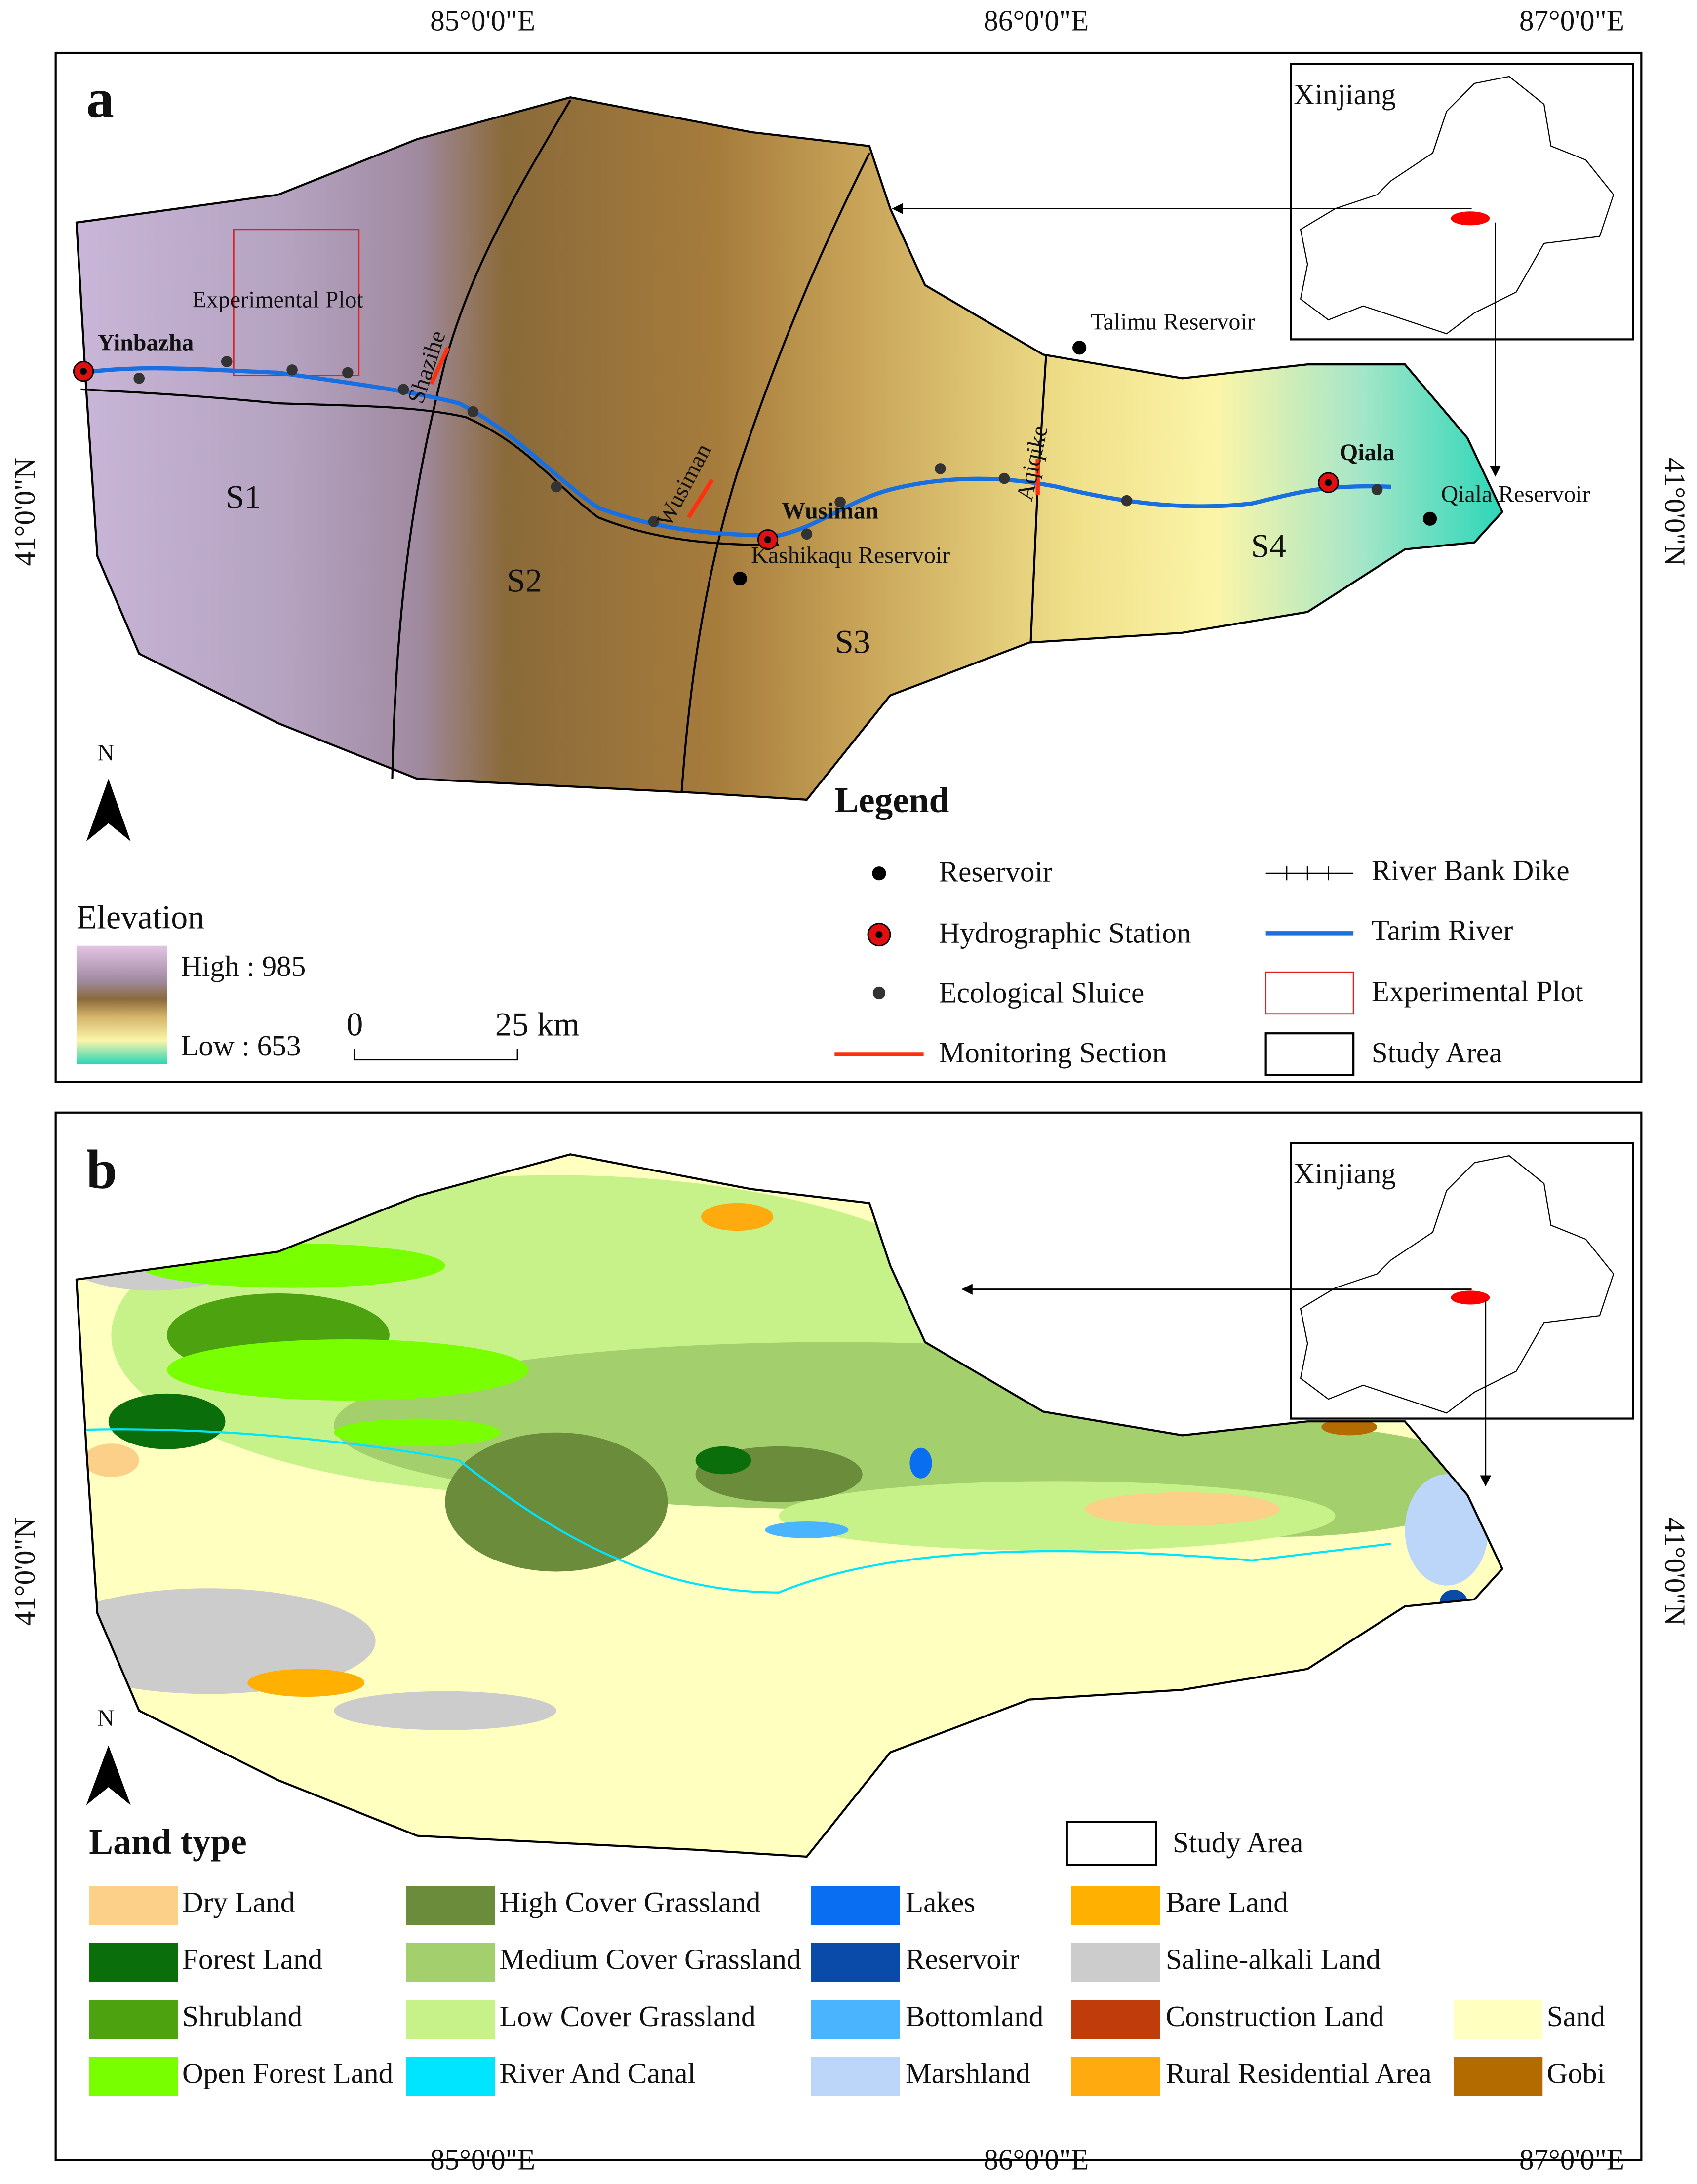 The image size is (1697, 2184). I want to click on section-label: S2, so click(525, 580).